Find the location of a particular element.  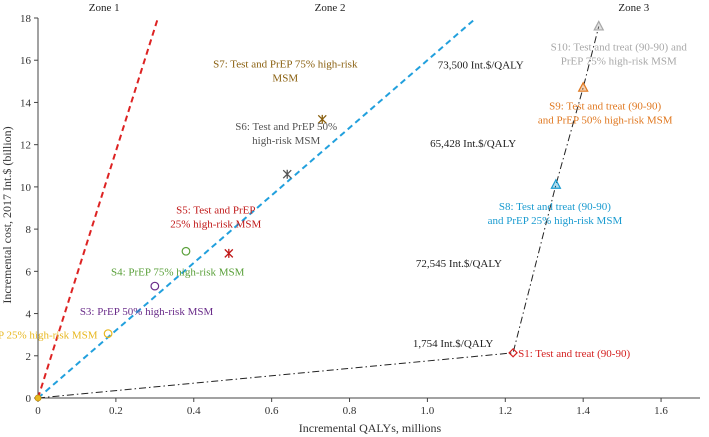

y-tick-label: 12 is located at coordinates (25, 146).